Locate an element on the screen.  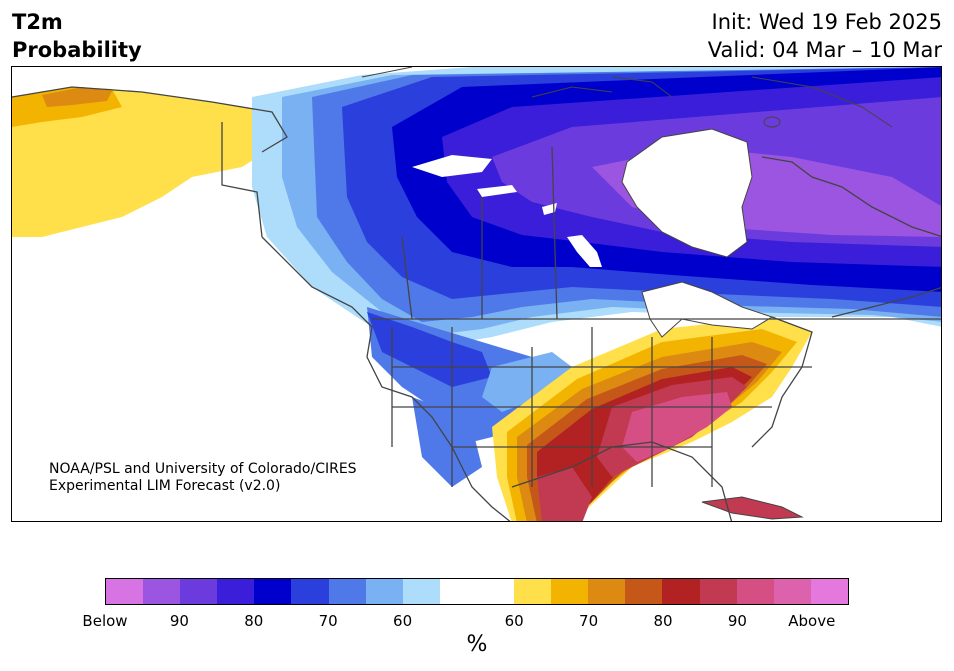
colorbar-tick-label: Above is located at coordinates (812, 621).